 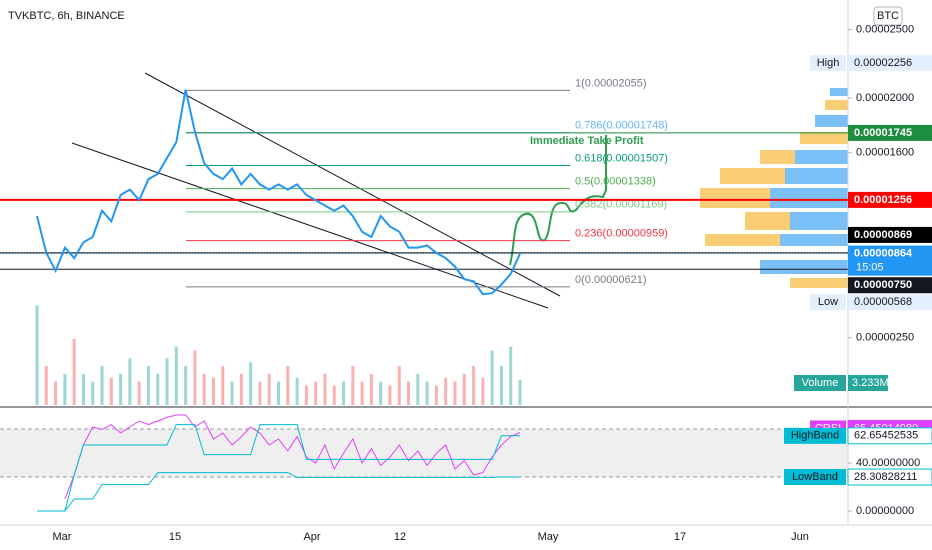 I want to click on crsi-band-fill, so click(x=424, y=453).